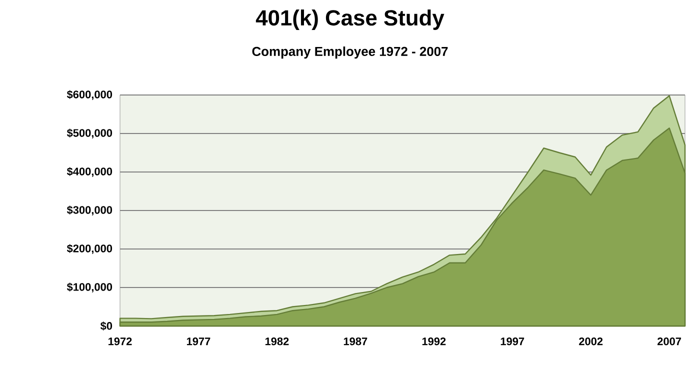  What do you see at coordinates (89, 95) in the screenshot?
I see `y-tick-label: $600,000` at bounding box center [89, 95].